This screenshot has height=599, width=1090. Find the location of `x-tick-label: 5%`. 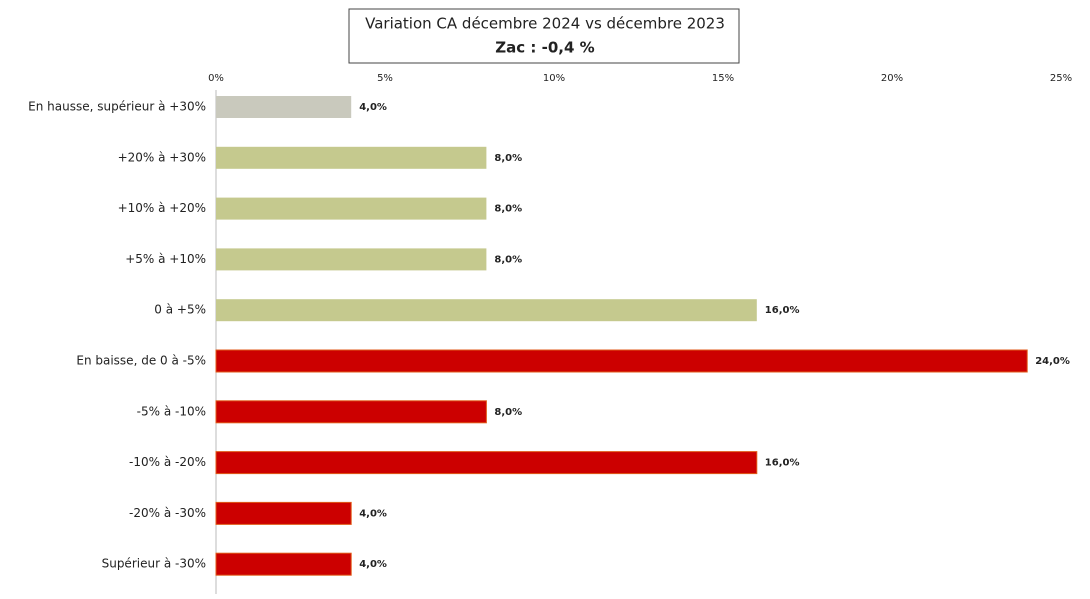

x-tick-label: 5% is located at coordinates (385, 78).